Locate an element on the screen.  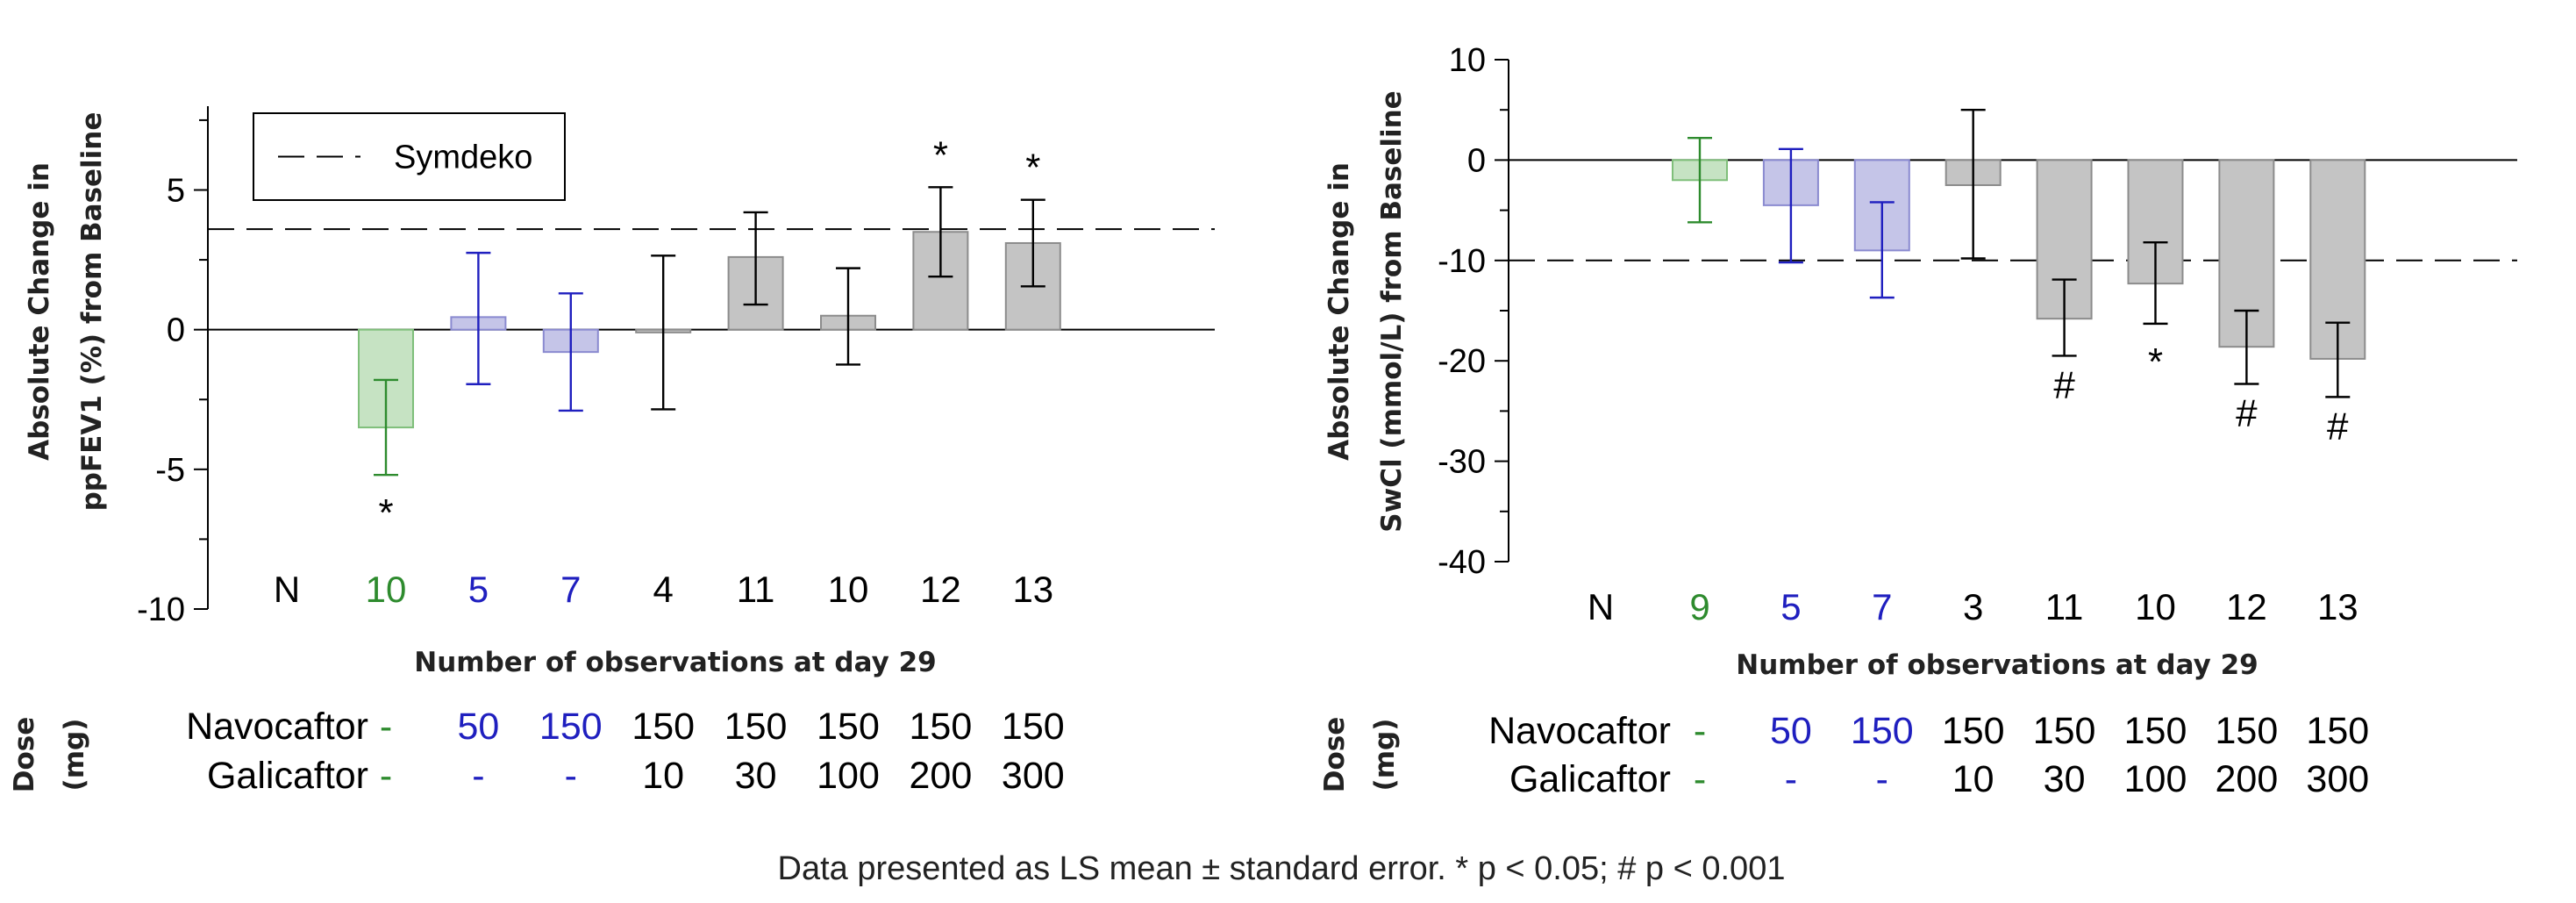
legend-box is located at coordinates (410, 156).